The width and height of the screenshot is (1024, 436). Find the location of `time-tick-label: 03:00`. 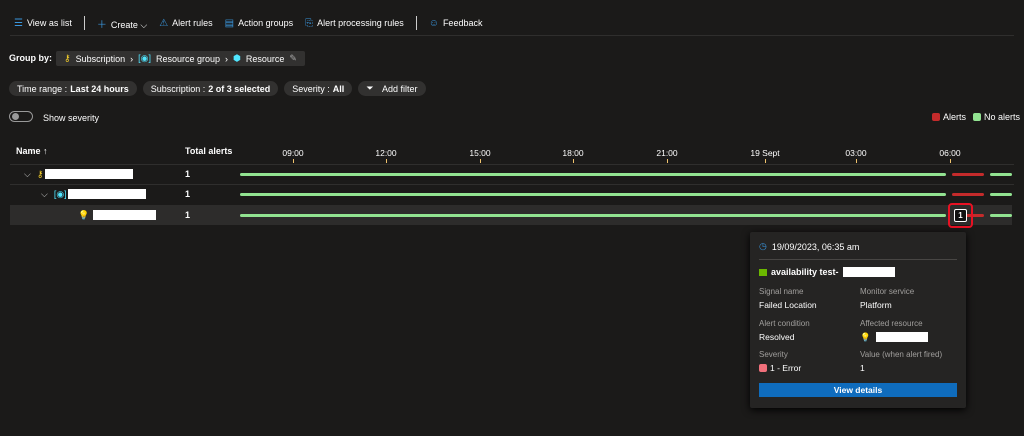

time-tick-label: 03:00 is located at coordinates (856, 153).